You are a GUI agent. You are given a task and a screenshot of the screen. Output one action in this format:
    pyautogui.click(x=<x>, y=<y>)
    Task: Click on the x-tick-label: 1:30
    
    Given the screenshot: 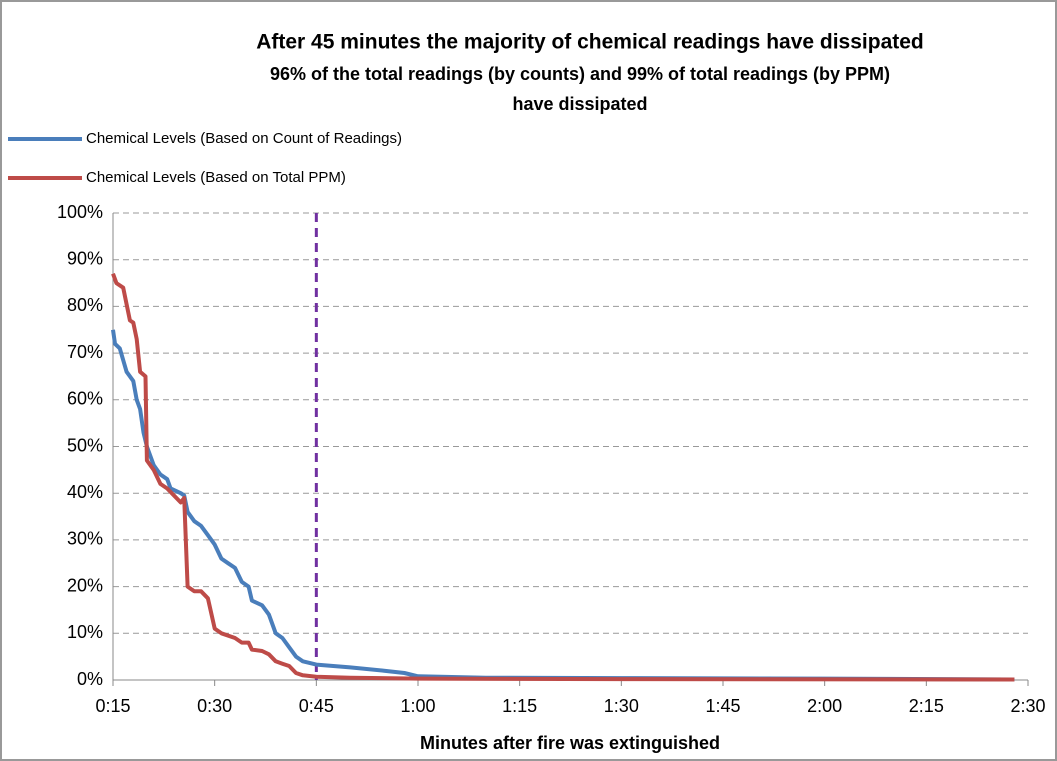 What is the action you would take?
    pyautogui.click(x=621, y=706)
    